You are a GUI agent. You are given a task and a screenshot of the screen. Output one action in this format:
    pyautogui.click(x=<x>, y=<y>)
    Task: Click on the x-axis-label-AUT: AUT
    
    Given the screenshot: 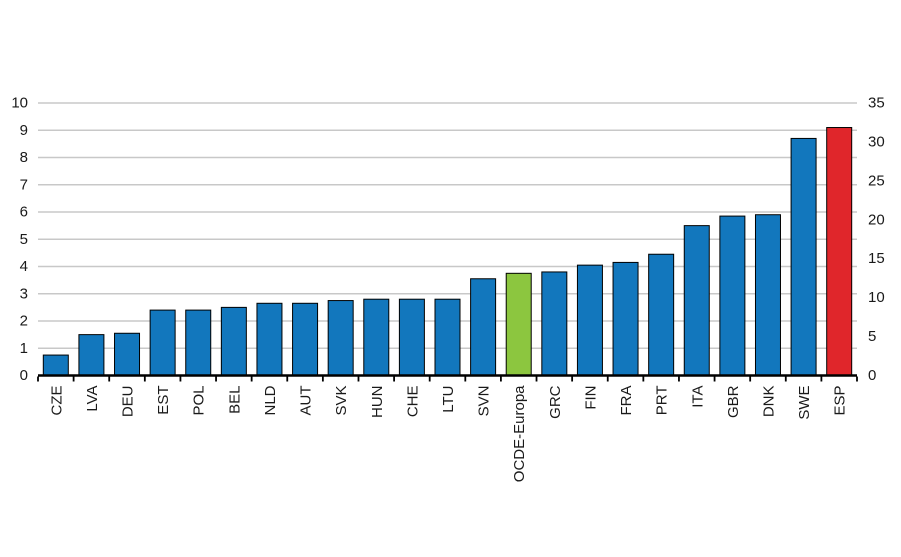 What is the action you would take?
    pyautogui.click(x=306, y=401)
    